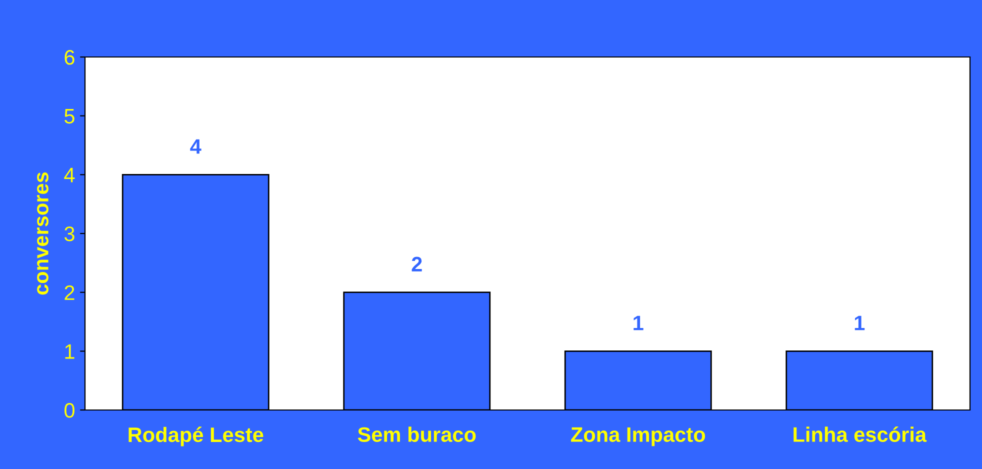 This screenshot has height=469, width=982. I want to click on x-tick-label: Rodapé Leste, so click(196, 436).